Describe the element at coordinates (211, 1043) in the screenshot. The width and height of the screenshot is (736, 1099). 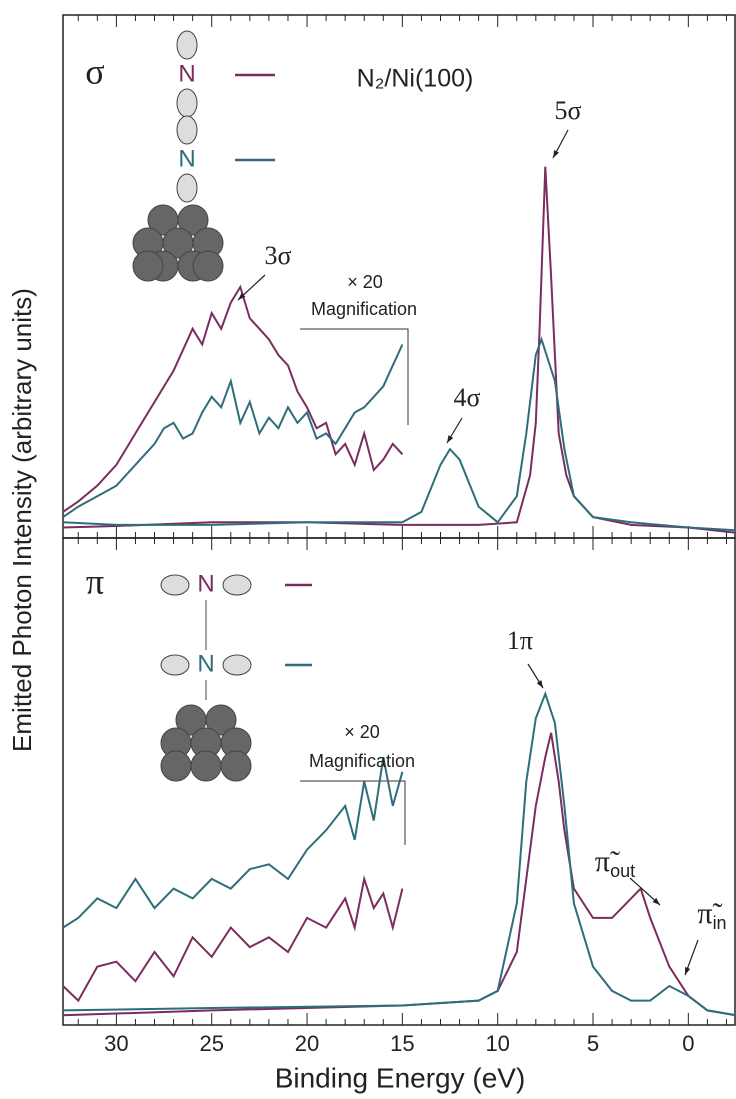
I see `x-tick-label: 25` at that location.